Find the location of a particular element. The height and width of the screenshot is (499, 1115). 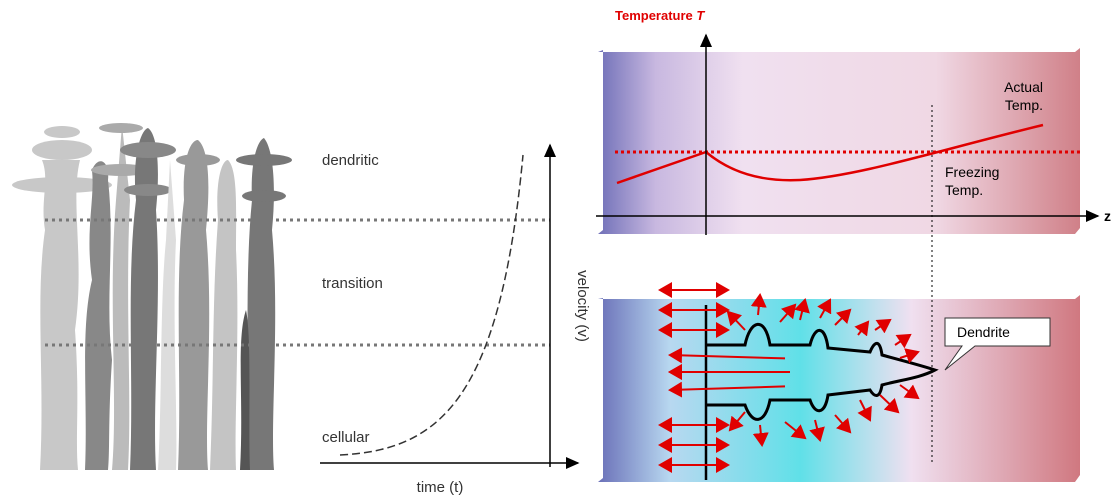

regime-label: cellular is located at coordinates (346, 437).